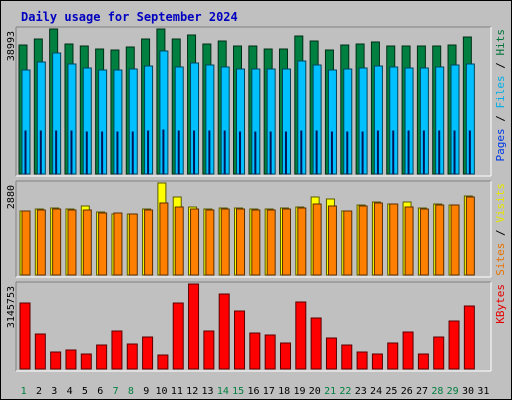  Describe the element at coordinates (315, 391) in the screenshot. I see `day-tick-label-20: 20` at that location.